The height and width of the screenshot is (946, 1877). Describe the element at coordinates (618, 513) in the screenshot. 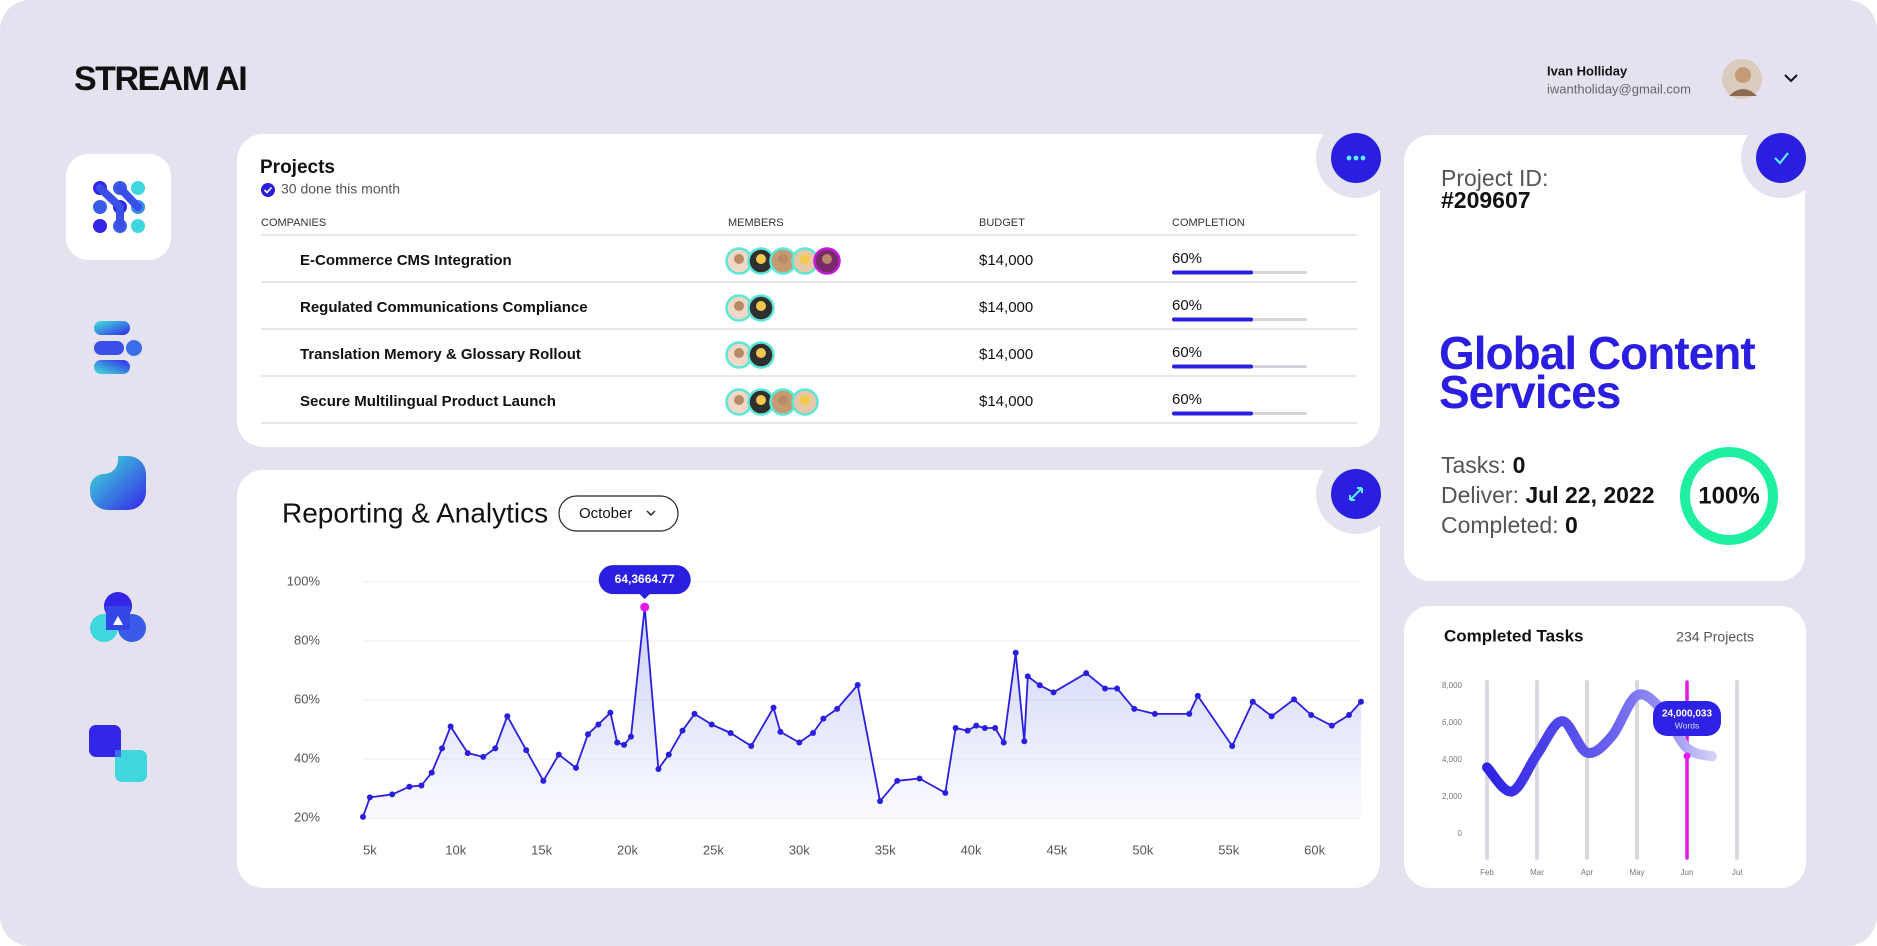

I see `month-dropdown` at that location.